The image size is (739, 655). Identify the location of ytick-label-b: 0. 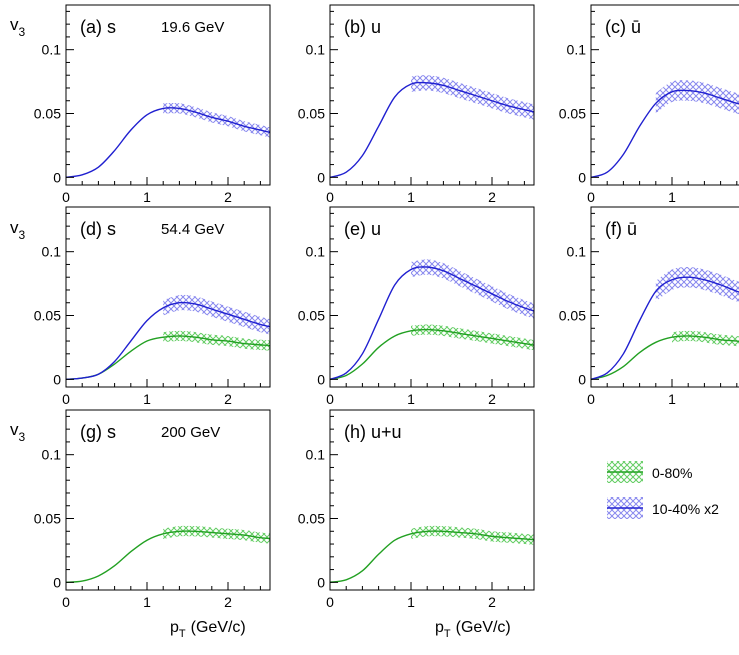
(321, 177).